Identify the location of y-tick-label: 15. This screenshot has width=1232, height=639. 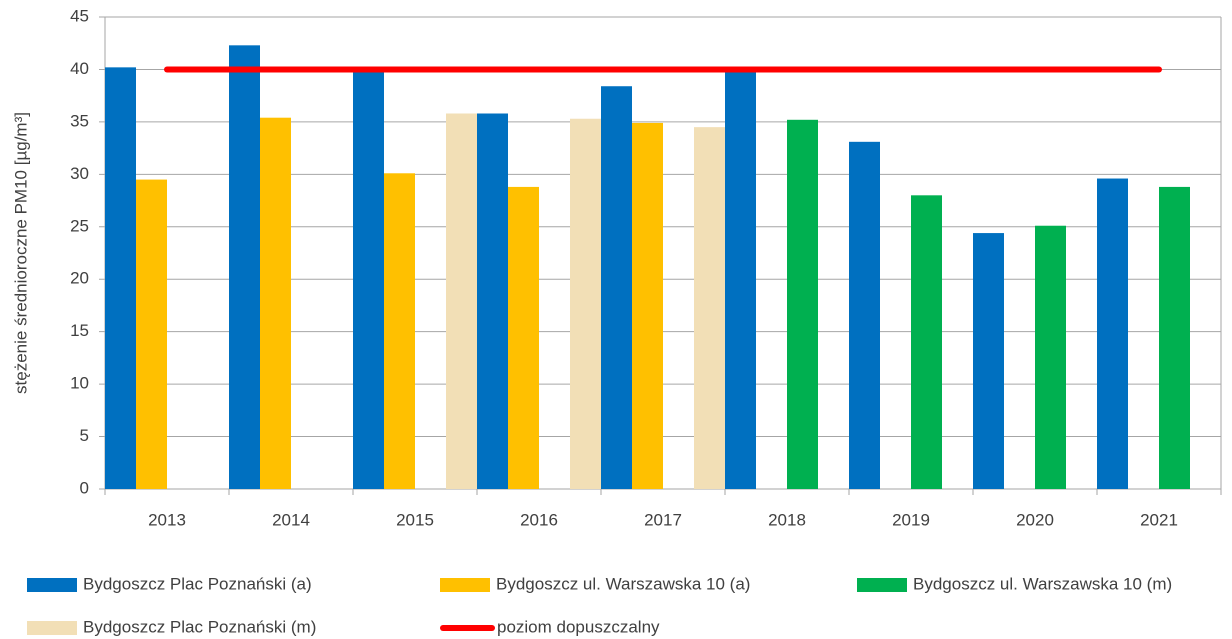
(79, 330).